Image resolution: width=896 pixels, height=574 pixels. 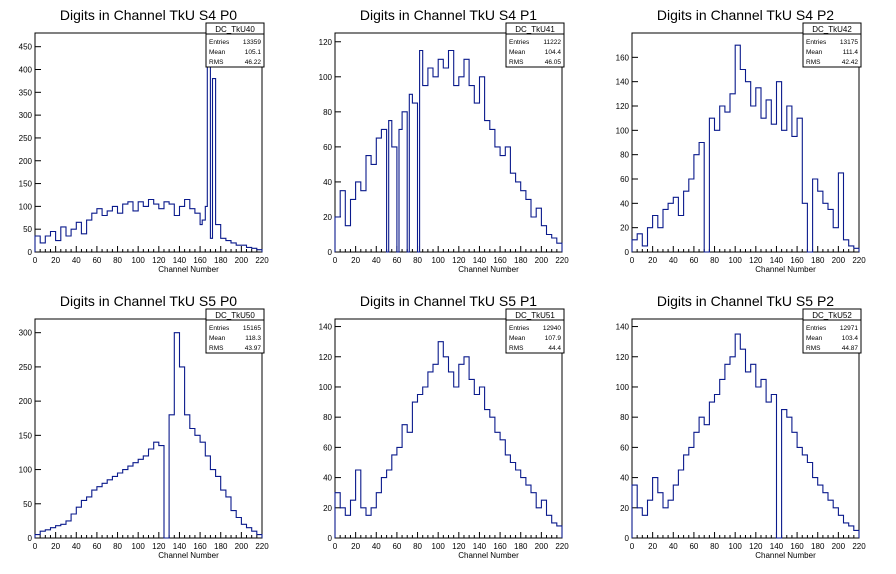 I want to click on stats-box: DC_TkU52 Entries 12971 Mean 103.4 RMS 44.87, so click(x=832, y=331).